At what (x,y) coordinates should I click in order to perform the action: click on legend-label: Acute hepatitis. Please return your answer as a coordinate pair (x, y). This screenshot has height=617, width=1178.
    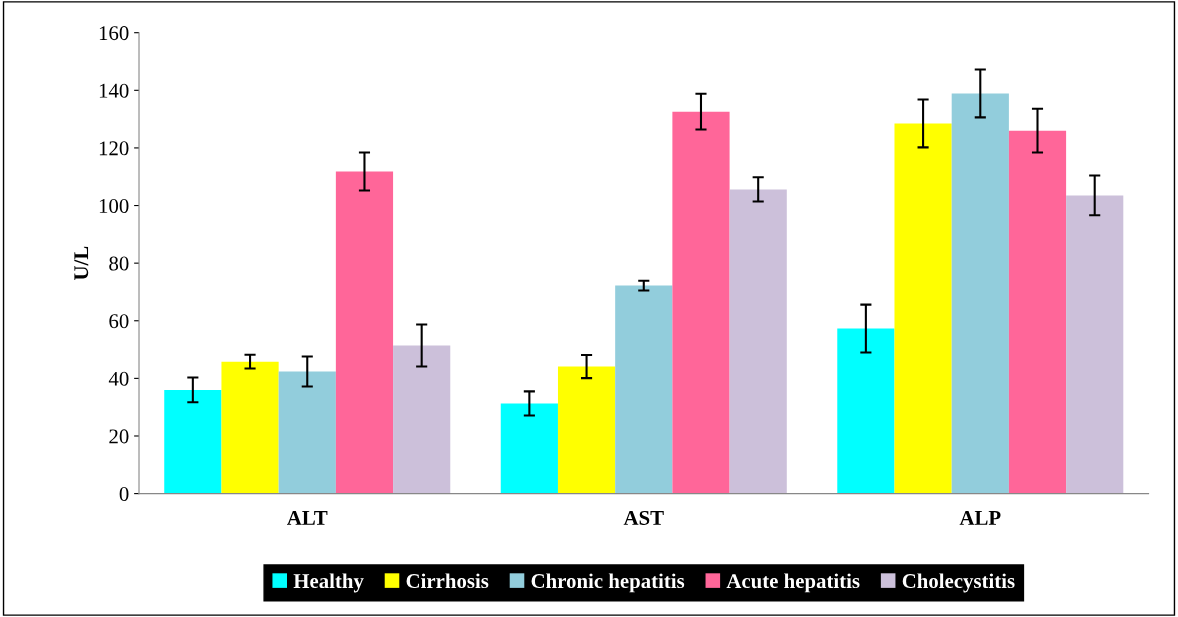
    Looking at the image, I should click on (793, 583).